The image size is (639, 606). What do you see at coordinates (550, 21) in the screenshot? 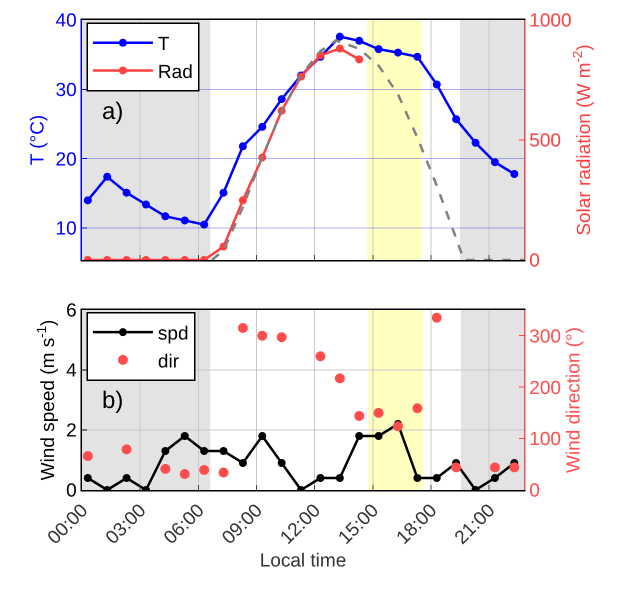
I see `y2-tick-label: 1000` at bounding box center [550, 21].